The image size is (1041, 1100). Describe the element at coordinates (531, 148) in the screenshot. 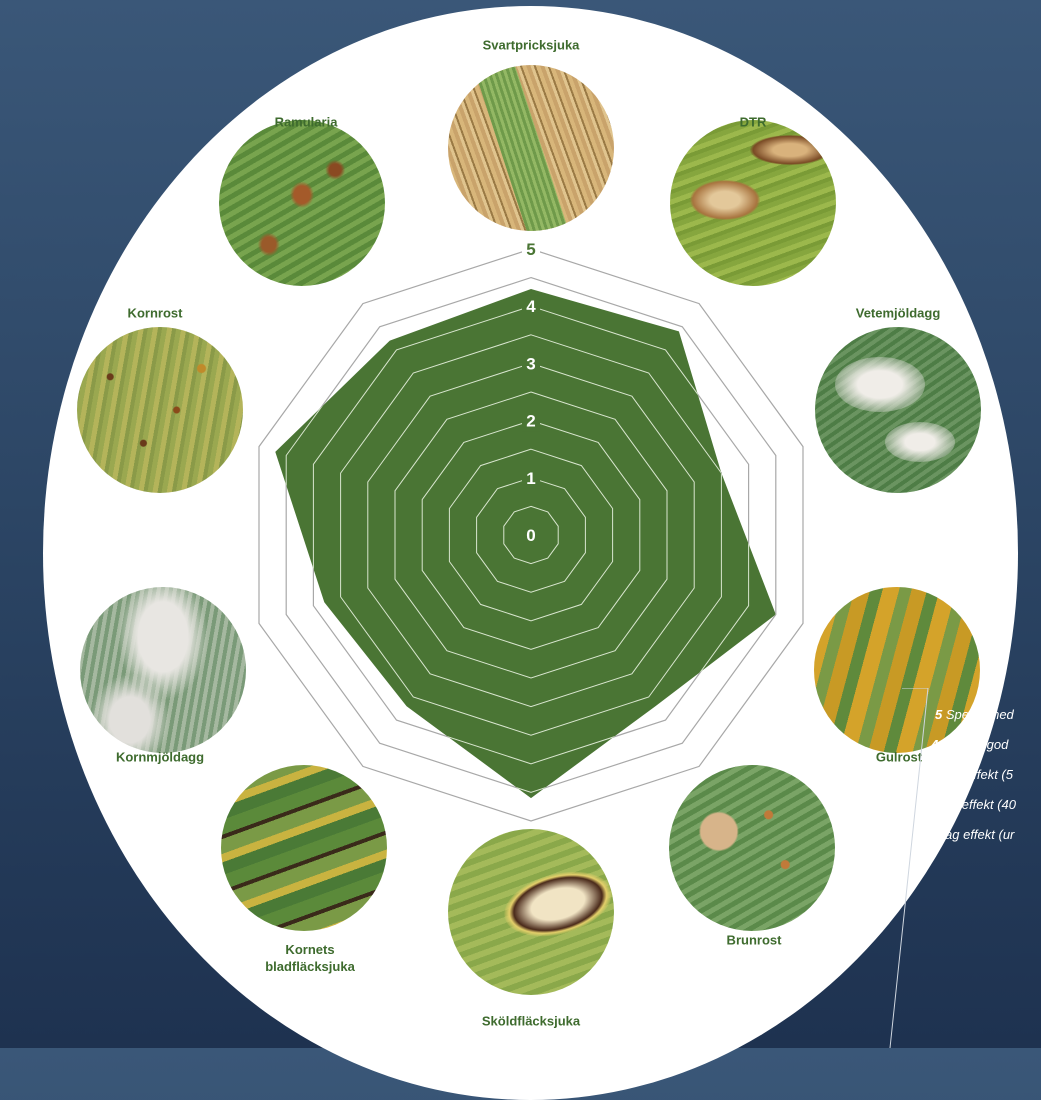

I see `thumb-svartpricksjuka` at that location.